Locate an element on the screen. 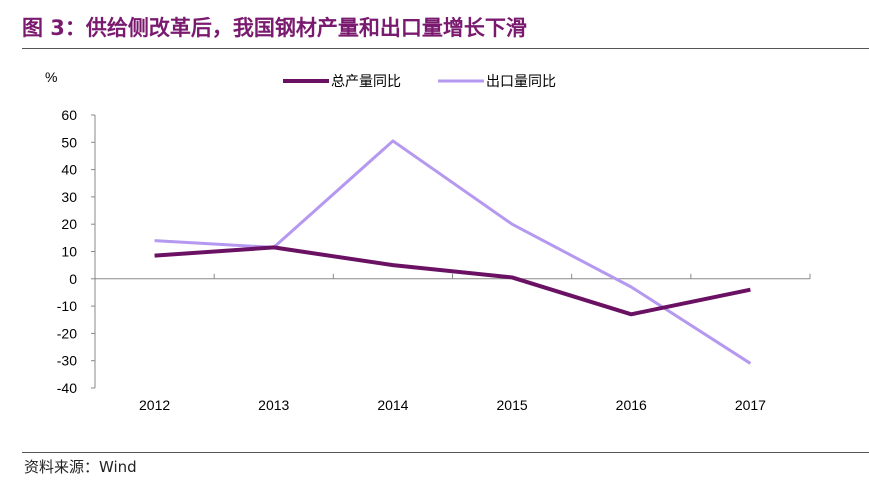  y-tick-label: -10 is located at coordinates (67, 306).